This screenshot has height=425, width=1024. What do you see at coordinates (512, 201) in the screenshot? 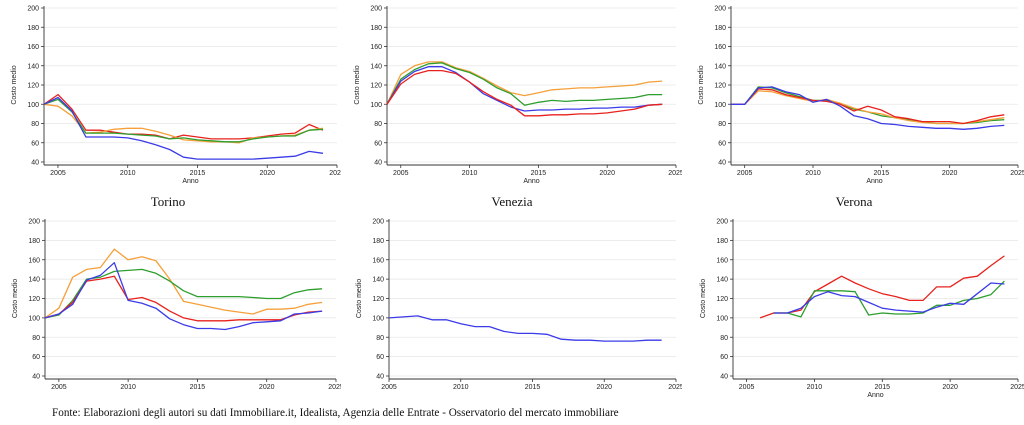
I see `panel-title-venezia: Venezia` at bounding box center [512, 201].